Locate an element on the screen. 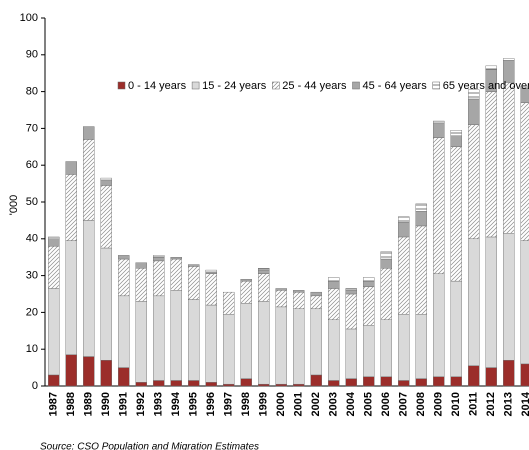 This screenshot has width=529, height=450. x-tick-label: 1997 is located at coordinates (229, 404).